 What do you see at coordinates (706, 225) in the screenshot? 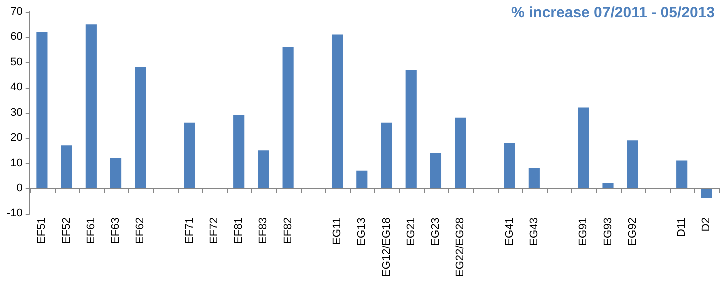
I see `x-tick-label: D2` at bounding box center [706, 225].